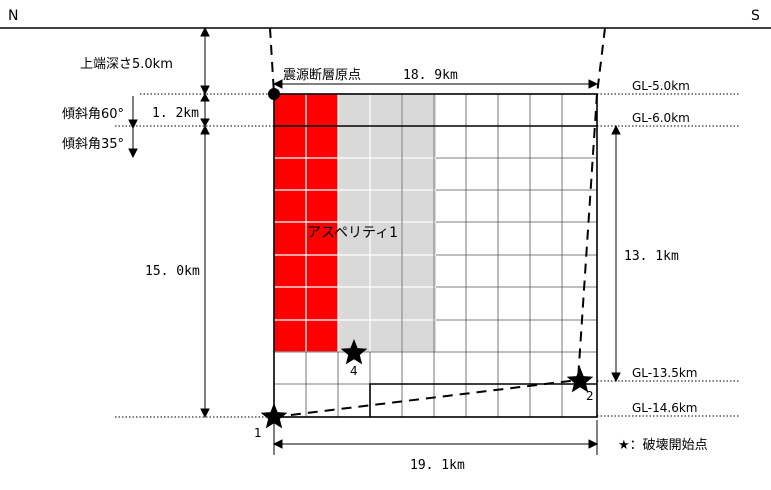  What do you see at coordinates (661, 118) in the screenshot?
I see `gl-6-0-label: GL-6.0km` at bounding box center [661, 118].